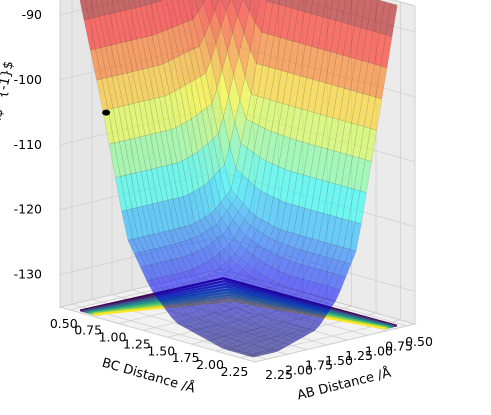  What do you see at coordinates (419, 341) in the screenshot?
I see `ab-tick-label: 0.50` at bounding box center [419, 341].